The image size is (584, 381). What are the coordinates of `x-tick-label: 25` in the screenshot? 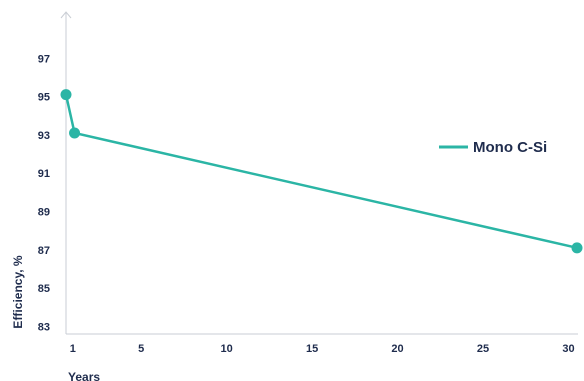 It's located at (483, 349).